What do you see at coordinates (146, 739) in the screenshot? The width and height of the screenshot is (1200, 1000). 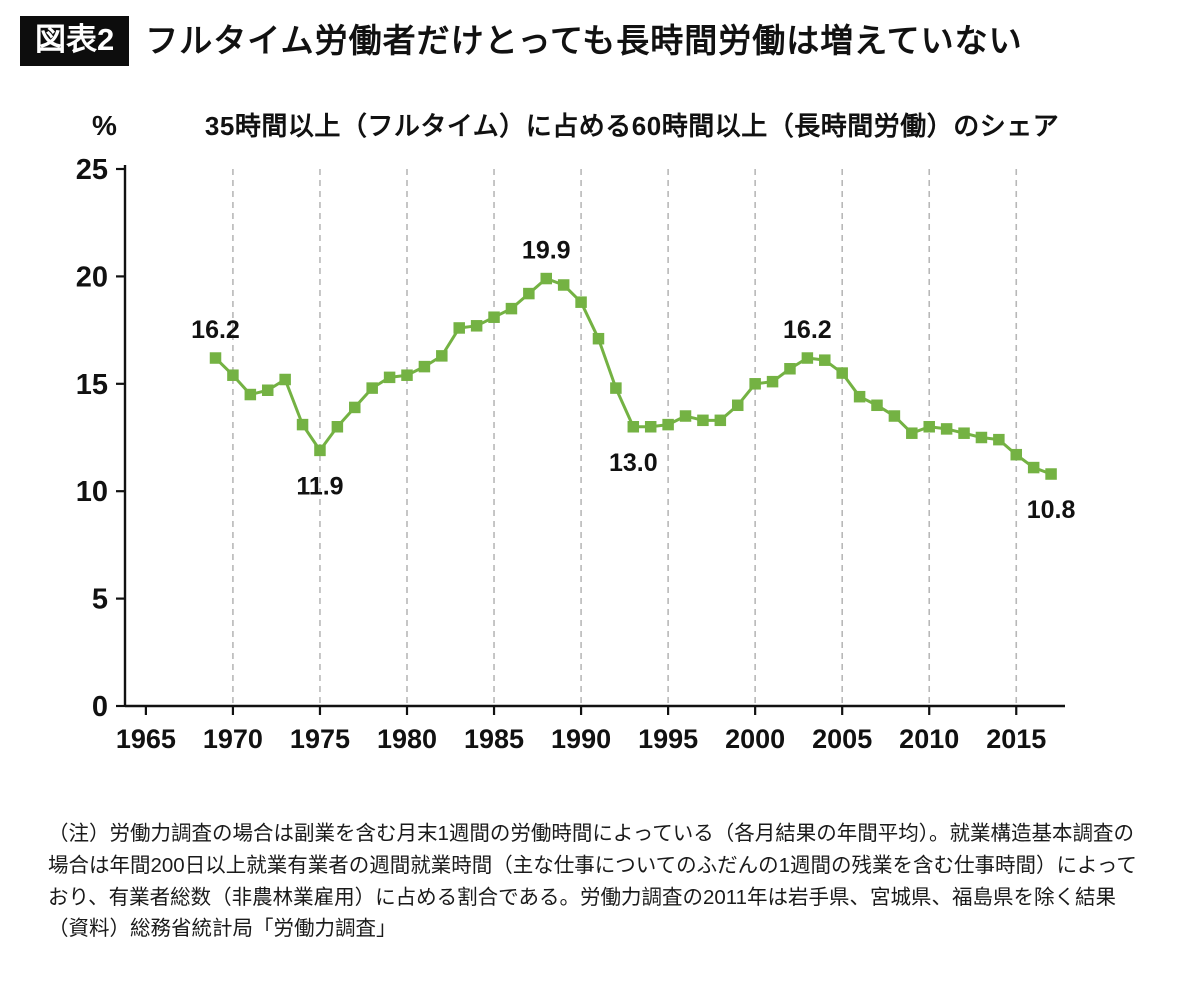 I see `svg-text: 1965` at bounding box center [146, 739].